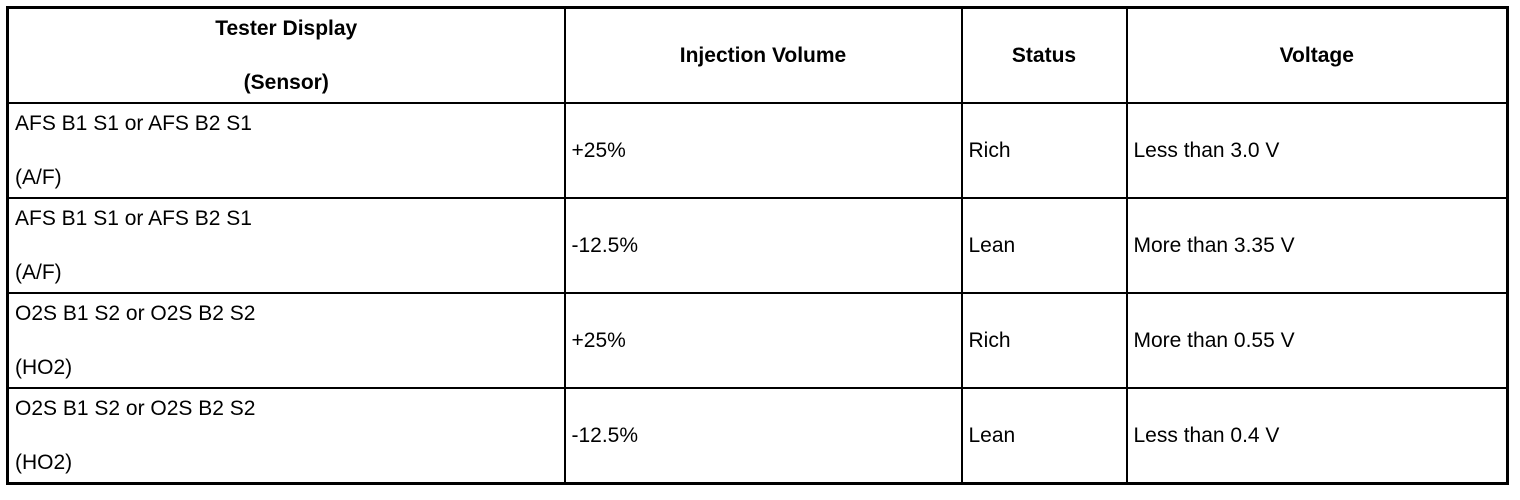 This screenshot has width=1520, height=500. Describe the element at coordinates (286, 82) in the screenshot. I see `cell-line: (Sensor)` at that location.